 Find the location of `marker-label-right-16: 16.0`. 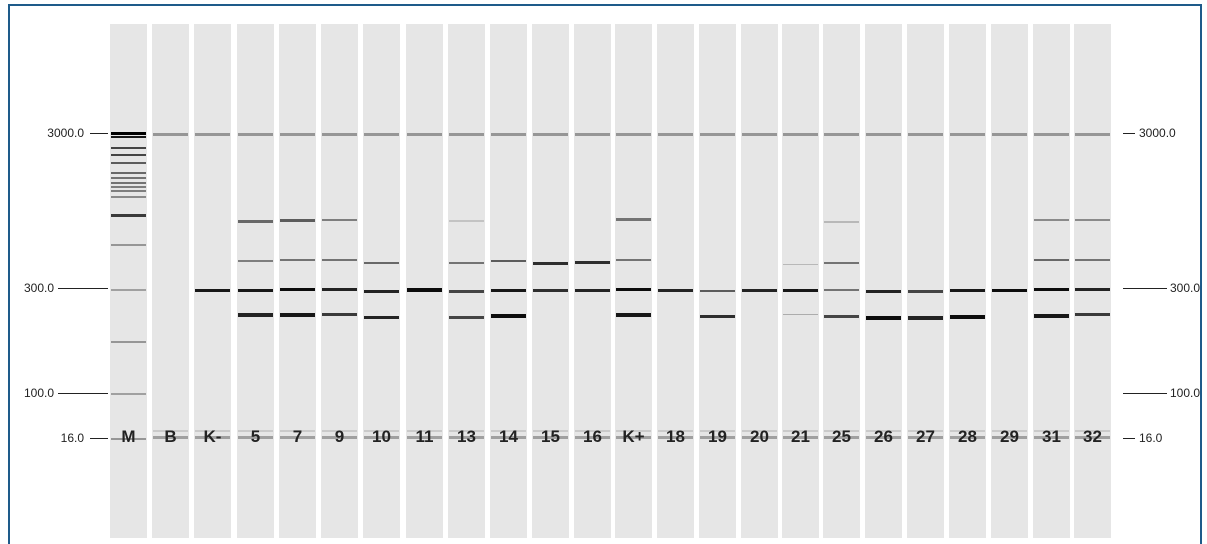

marker-label-right-16: 16.0 is located at coordinates (1151, 438).